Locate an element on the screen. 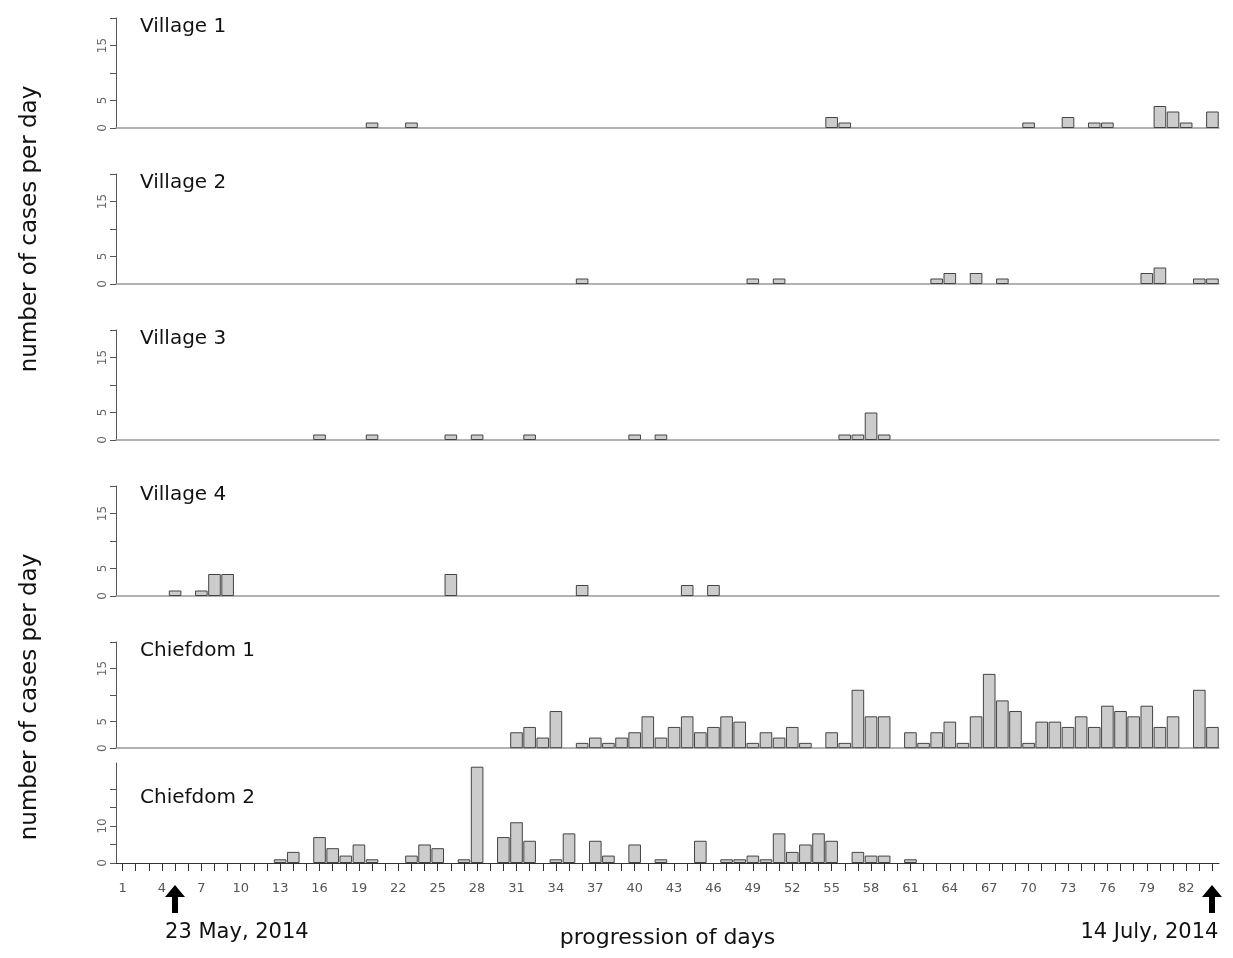  x-tick-label: 31 is located at coordinates (516, 887).